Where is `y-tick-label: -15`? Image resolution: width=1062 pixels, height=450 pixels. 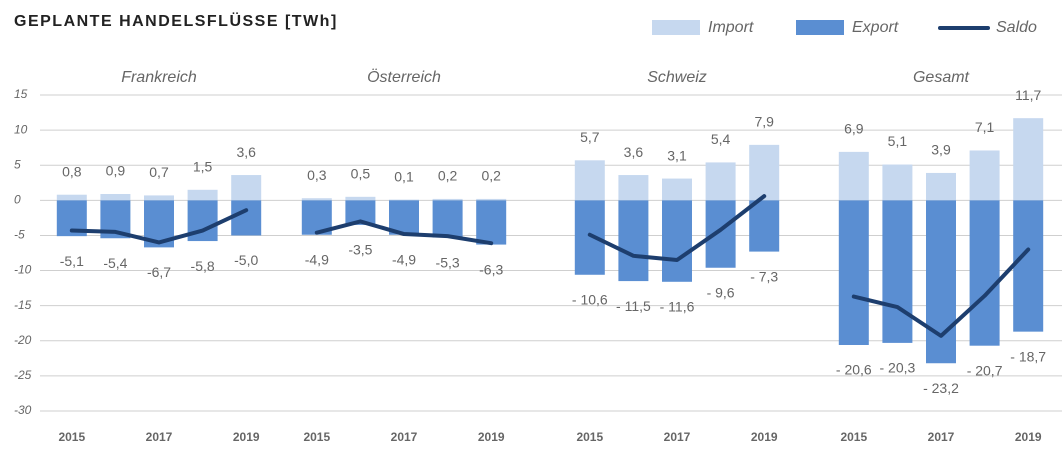 y-tick-label: -15 is located at coordinates (23, 305).